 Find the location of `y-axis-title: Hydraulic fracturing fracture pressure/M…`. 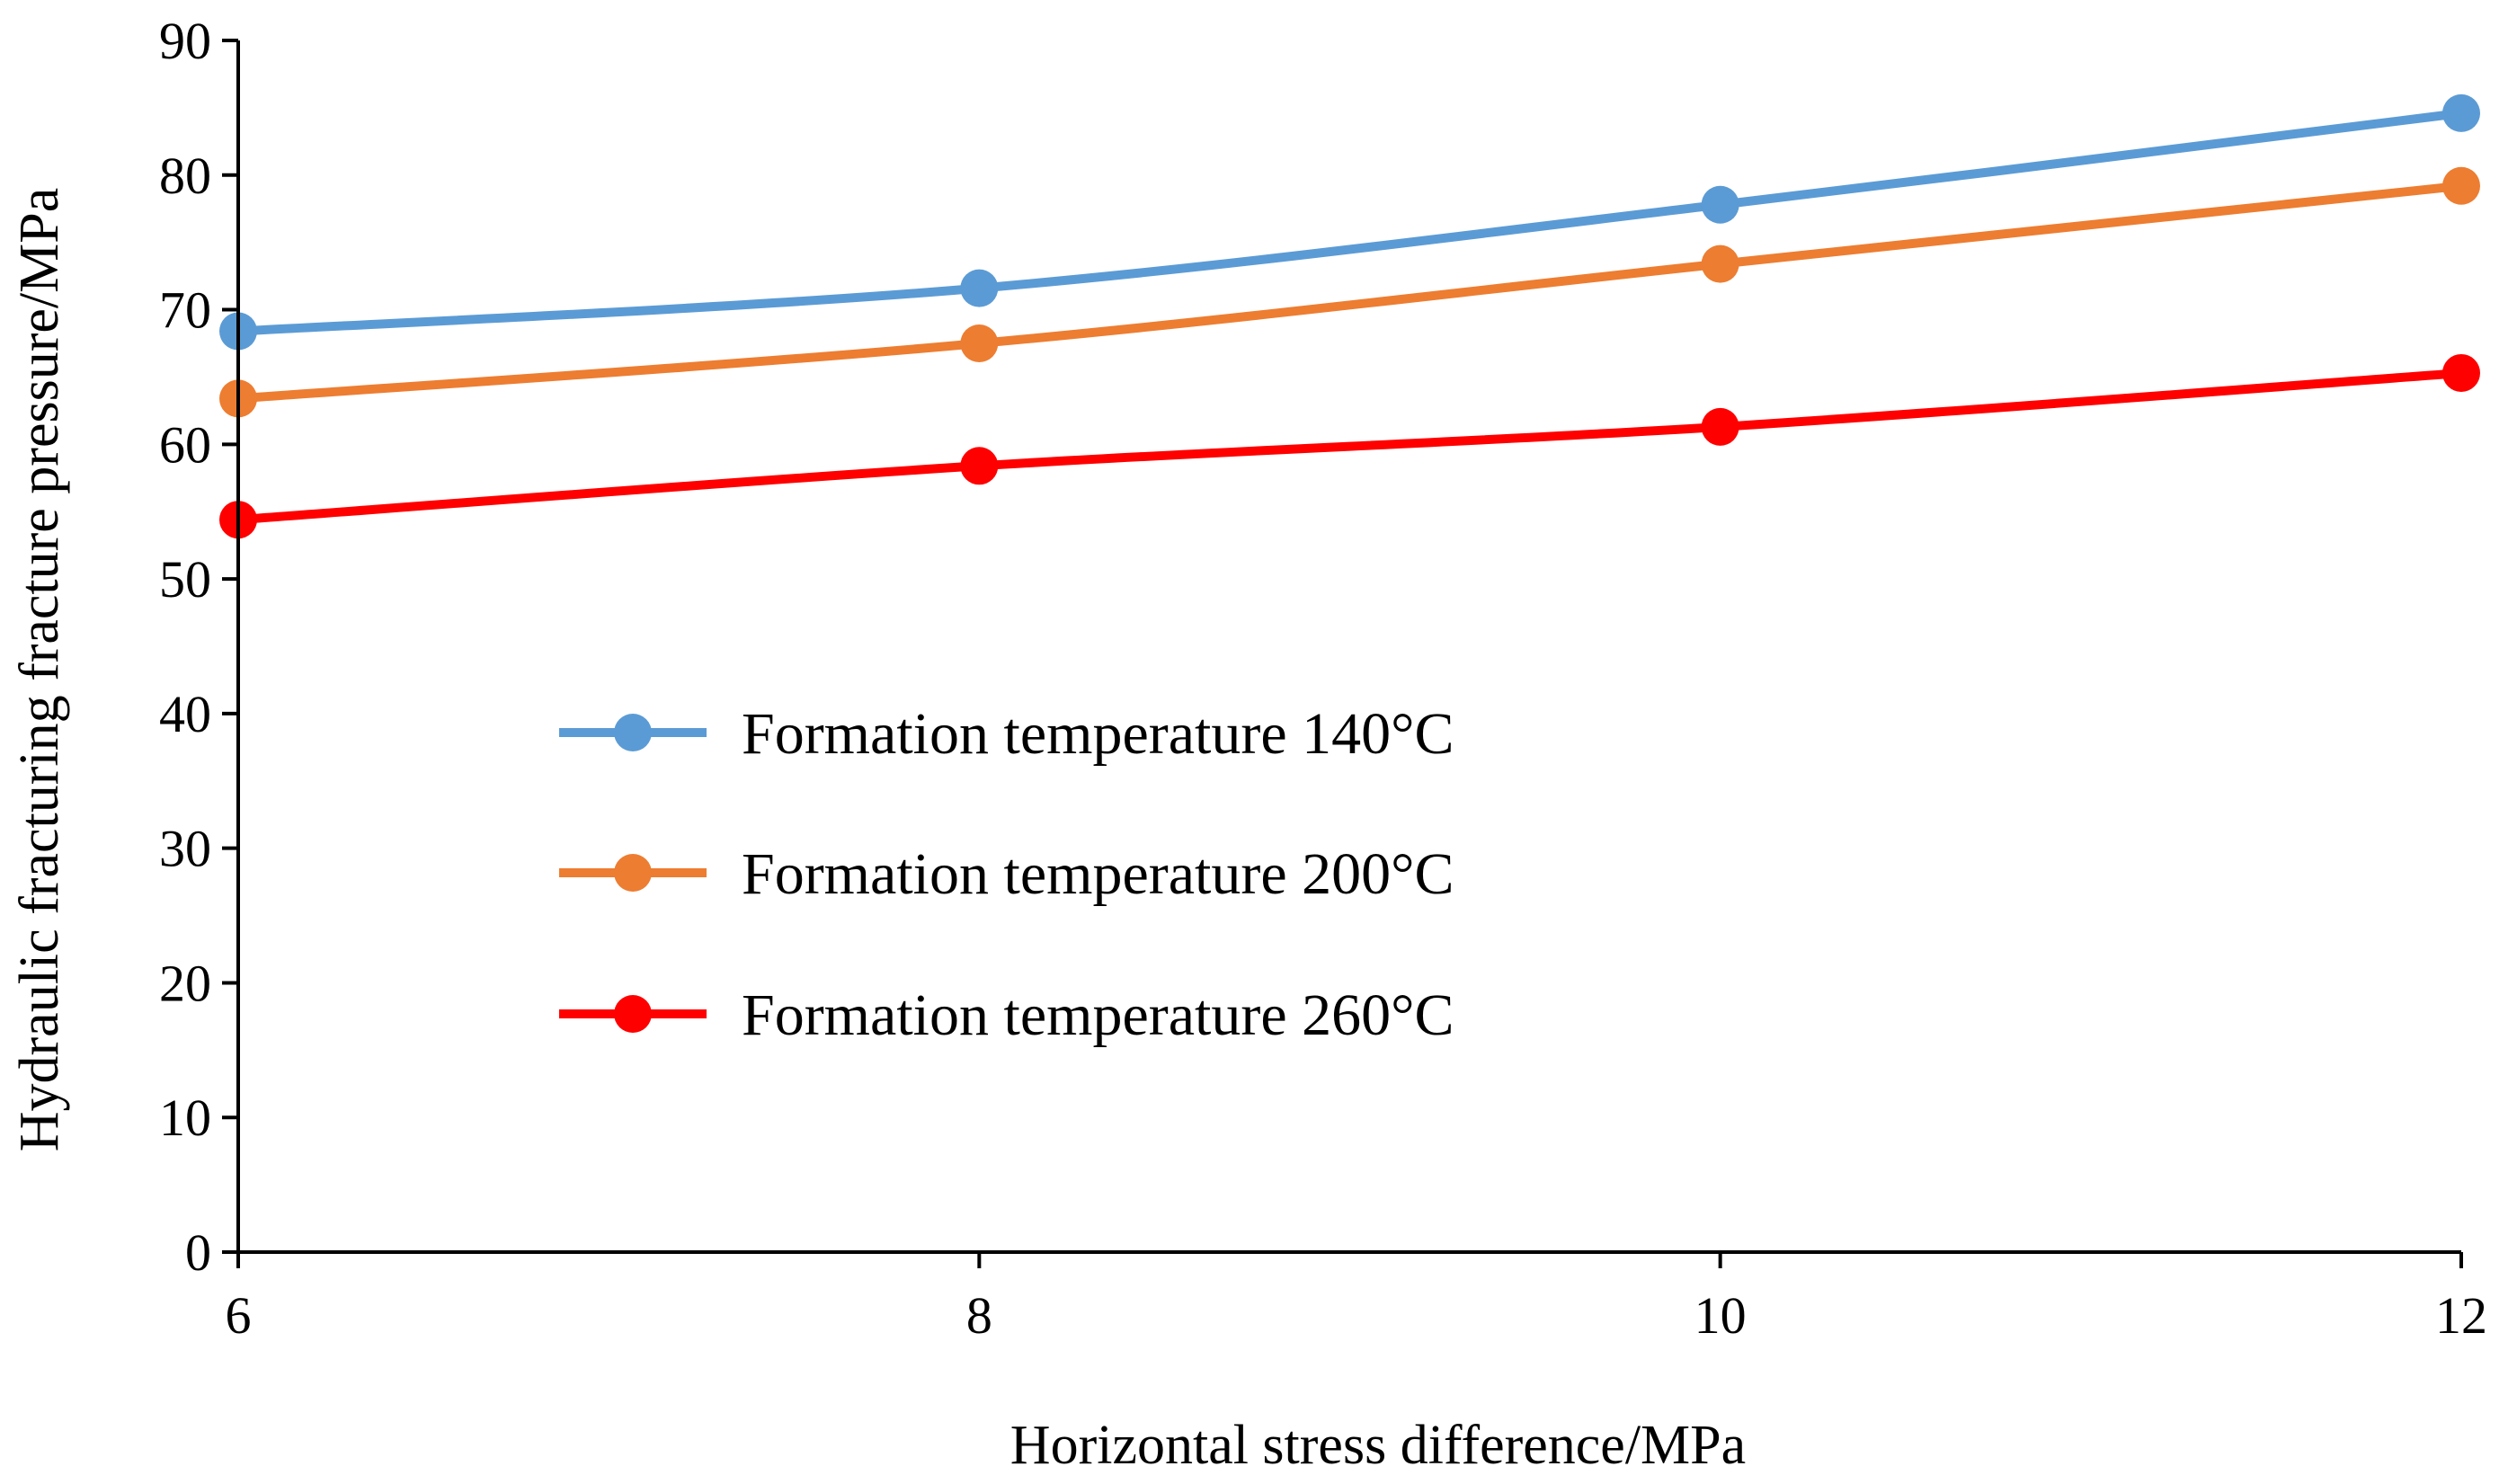

y-axis-title: Hydraulic fracturing fracture pressure/M… is located at coordinates (40, 670).